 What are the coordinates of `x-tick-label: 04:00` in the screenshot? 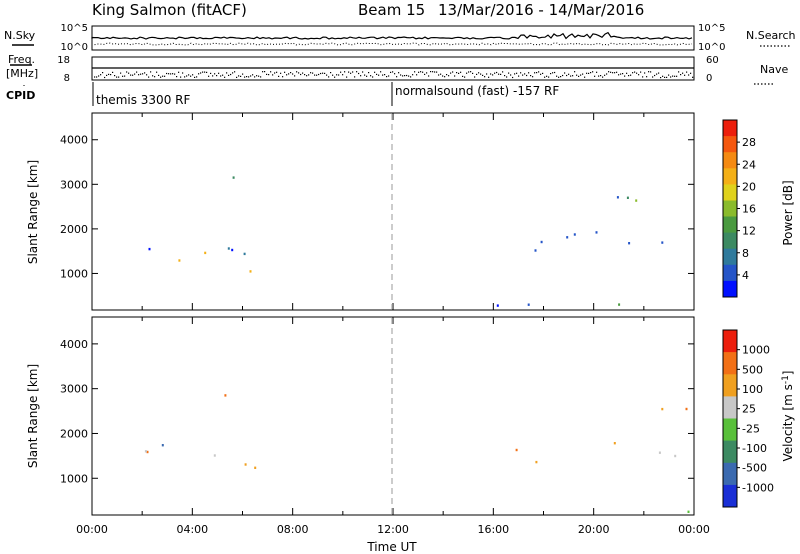 It's located at (192, 529).